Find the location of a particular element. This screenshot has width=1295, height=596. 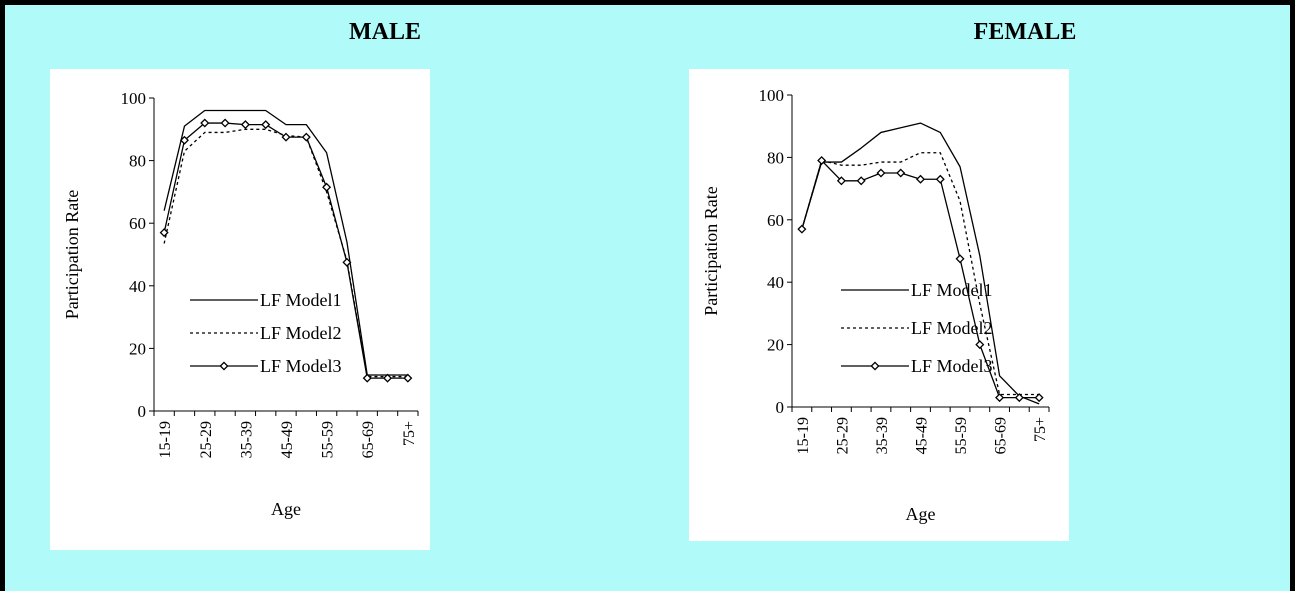

female-y-tick-label: 0 is located at coordinates (780, 407).